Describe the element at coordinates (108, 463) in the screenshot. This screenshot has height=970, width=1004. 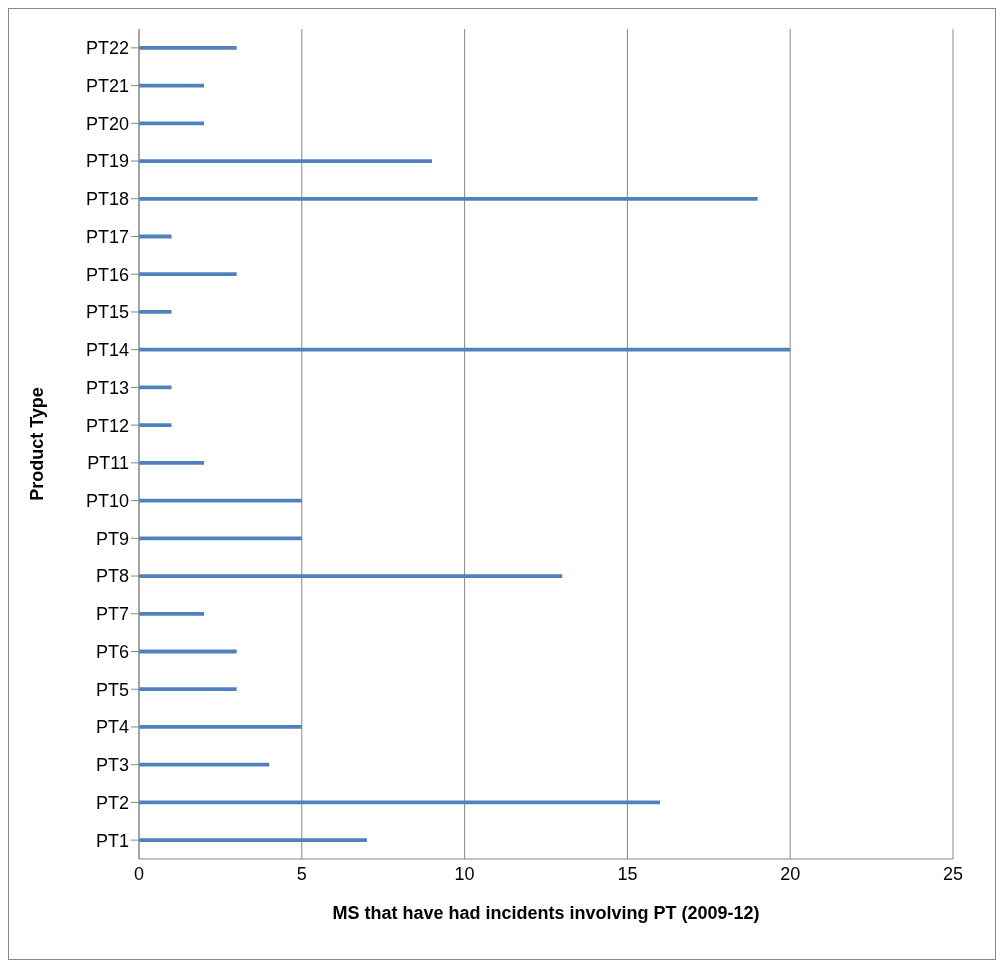
I see `y-tick-label: PT11` at that location.